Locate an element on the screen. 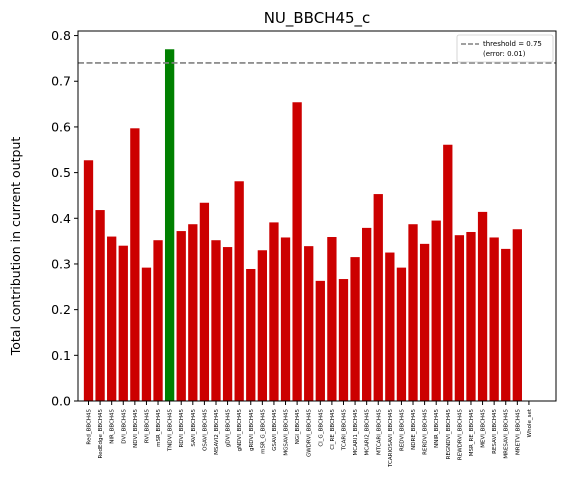  x-tick-label: RERDVI_BBCH45 is located at coordinates (426, 432).